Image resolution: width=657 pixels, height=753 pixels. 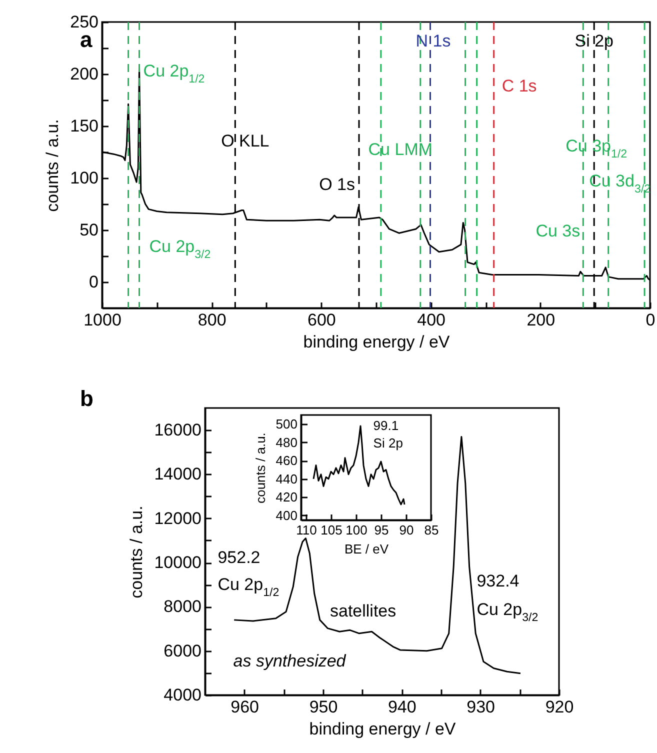 I want to click on ref-line-label: N 1s, so click(x=433, y=41).